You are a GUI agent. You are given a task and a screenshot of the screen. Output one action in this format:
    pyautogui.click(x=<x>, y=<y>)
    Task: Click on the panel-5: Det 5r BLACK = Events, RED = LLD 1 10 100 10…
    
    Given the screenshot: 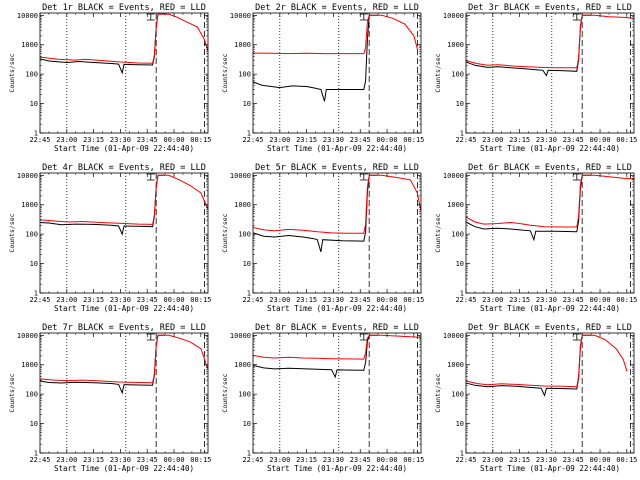 What is the action you would take?
    pyautogui.click(x=322, y=238)
    